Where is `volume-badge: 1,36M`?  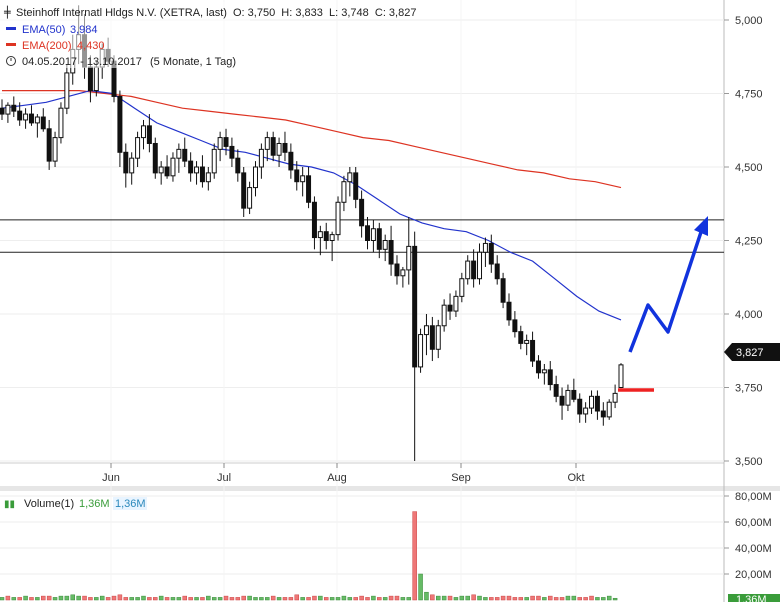 volume-badge: 1,36M is located at coordinates (754, 598).